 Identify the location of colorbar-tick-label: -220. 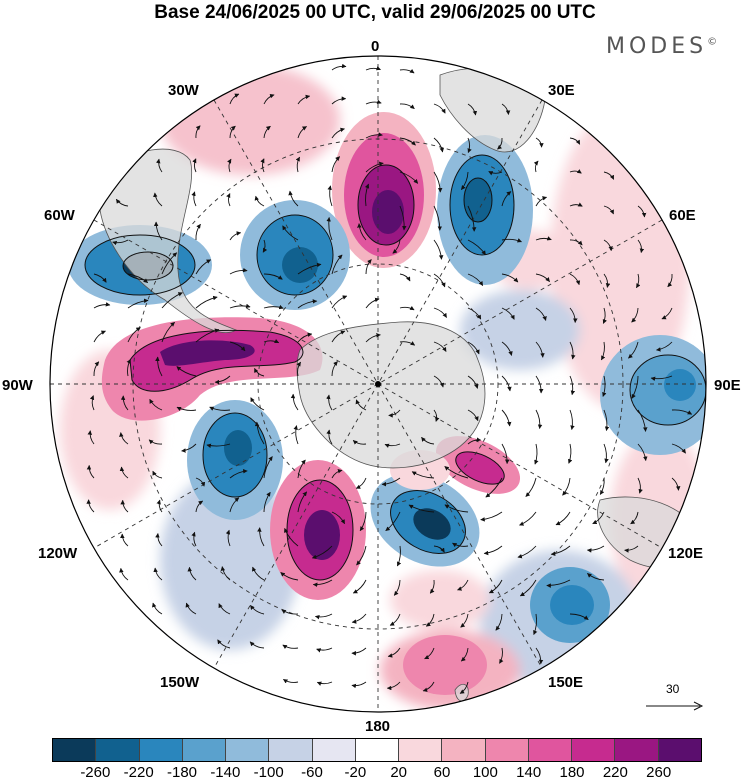
(138, 772).